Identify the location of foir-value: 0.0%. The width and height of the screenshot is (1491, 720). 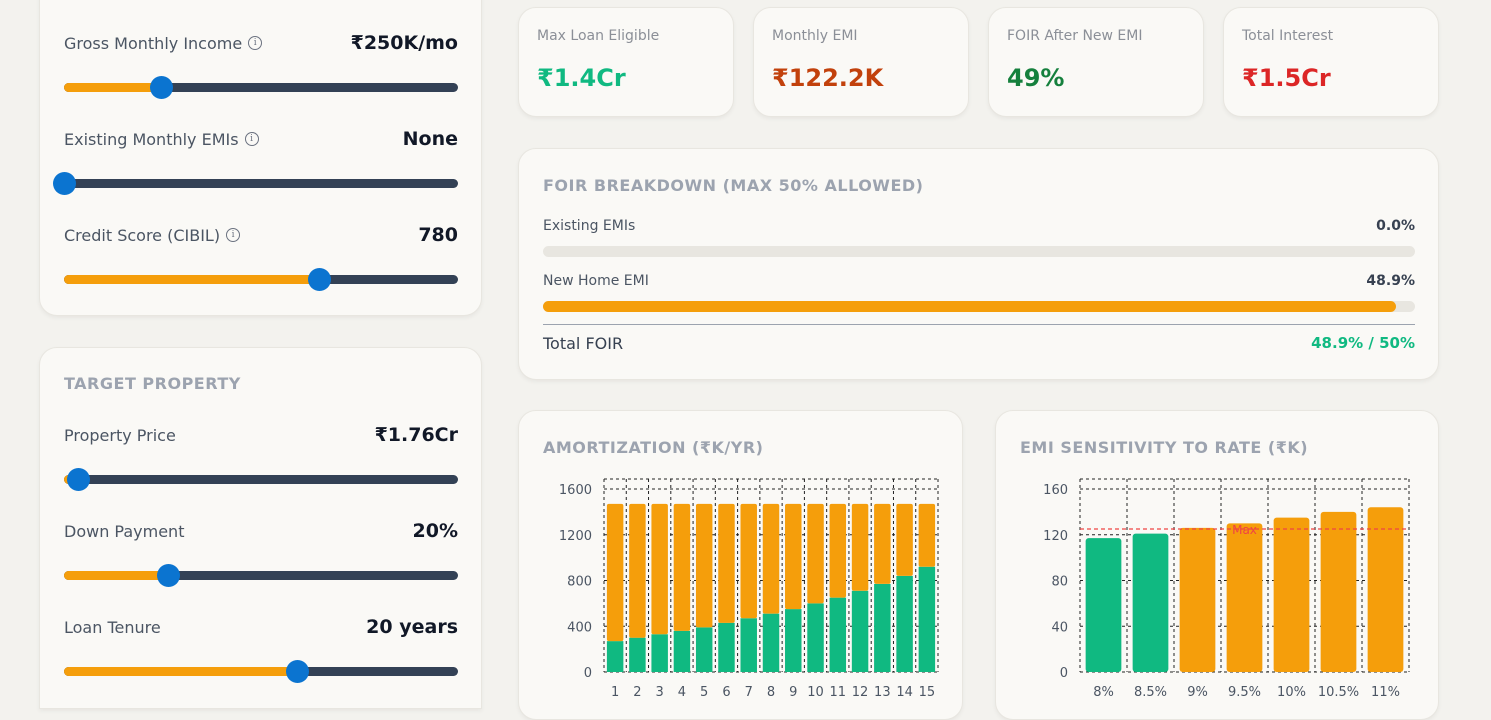
(1395, 226).